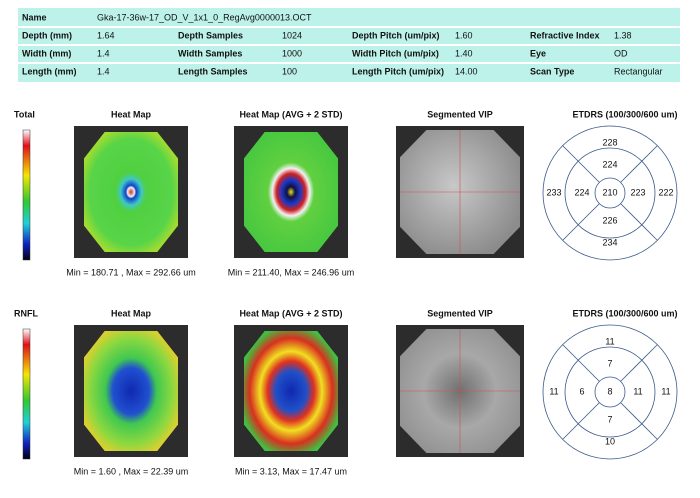 The image size is (700, 498). Describe the element at coordinates (46, 53) in the screenshot. I see `field-label: Width (mm)` at that location.